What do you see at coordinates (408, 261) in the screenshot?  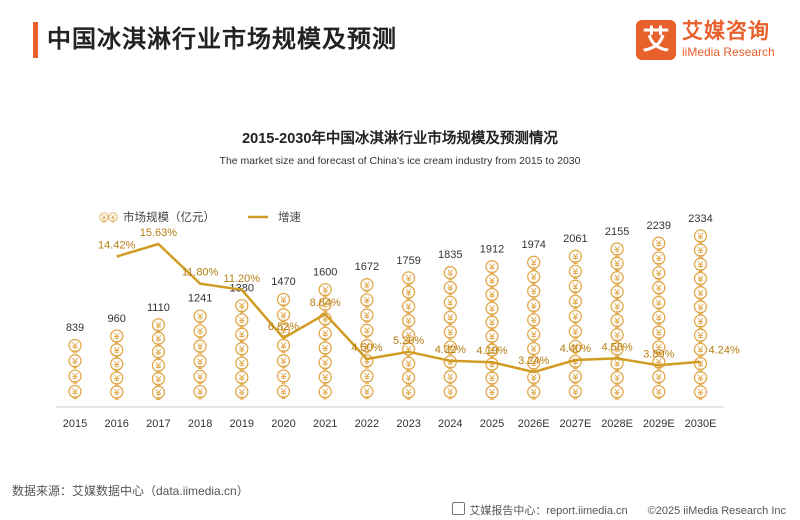 I see `bar-value-label: 1759` at bounding box center [408, 261].